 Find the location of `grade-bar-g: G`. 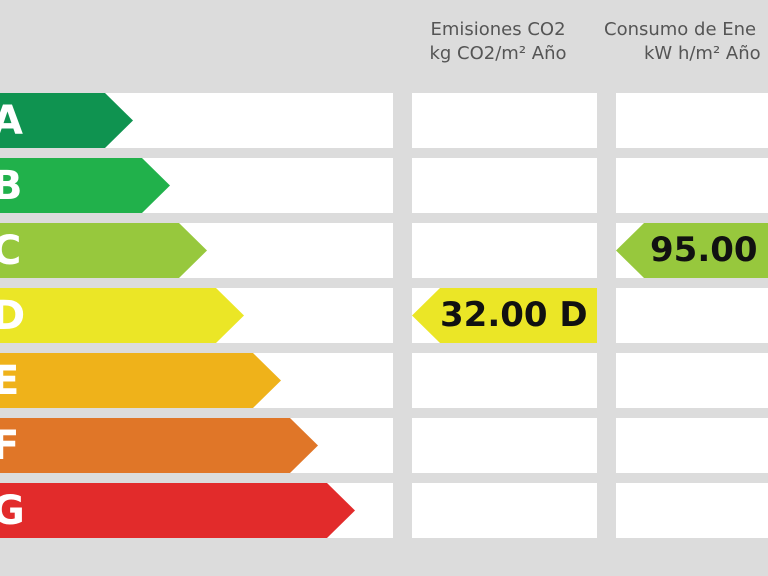

grade-bar-g: G is located at coordinates (177, 510).